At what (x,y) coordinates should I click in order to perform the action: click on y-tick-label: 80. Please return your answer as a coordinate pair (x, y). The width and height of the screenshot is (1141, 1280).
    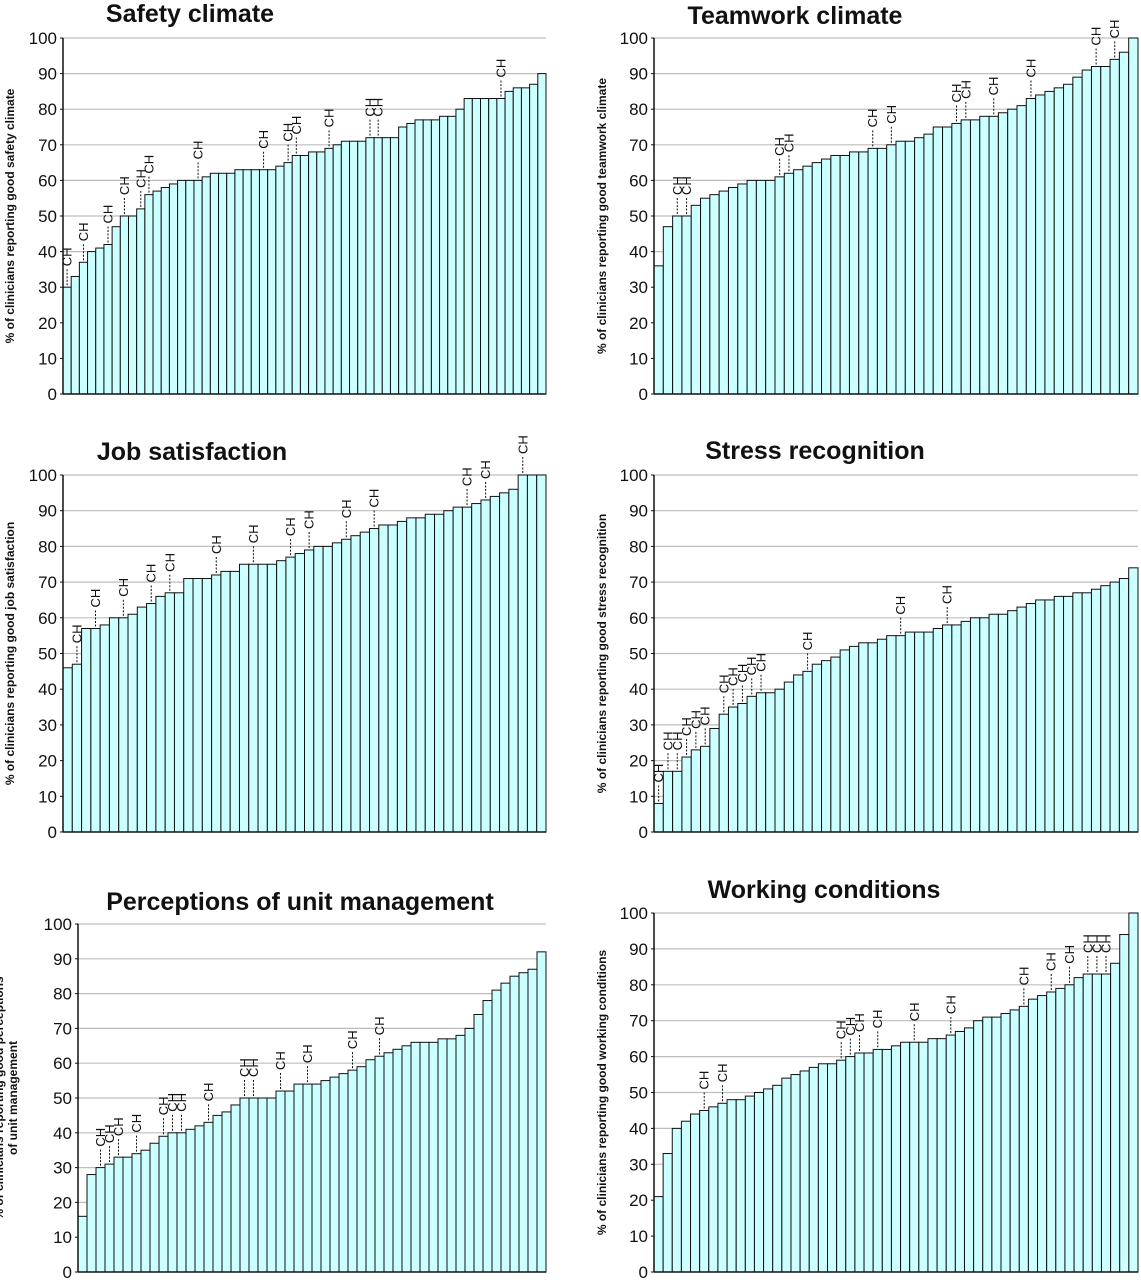
    Looking at the image, I should click on (638, 109).